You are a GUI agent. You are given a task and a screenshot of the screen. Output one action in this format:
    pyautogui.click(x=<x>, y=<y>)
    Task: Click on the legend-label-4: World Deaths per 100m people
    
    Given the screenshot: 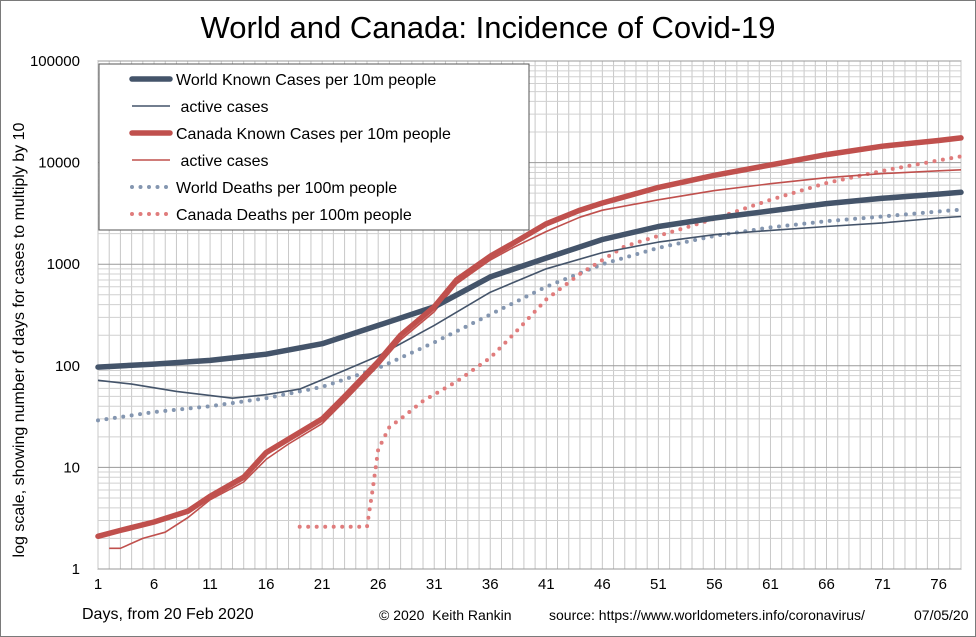 What is the action you would take?
    pyautogui.click(x=286, y=188)
    